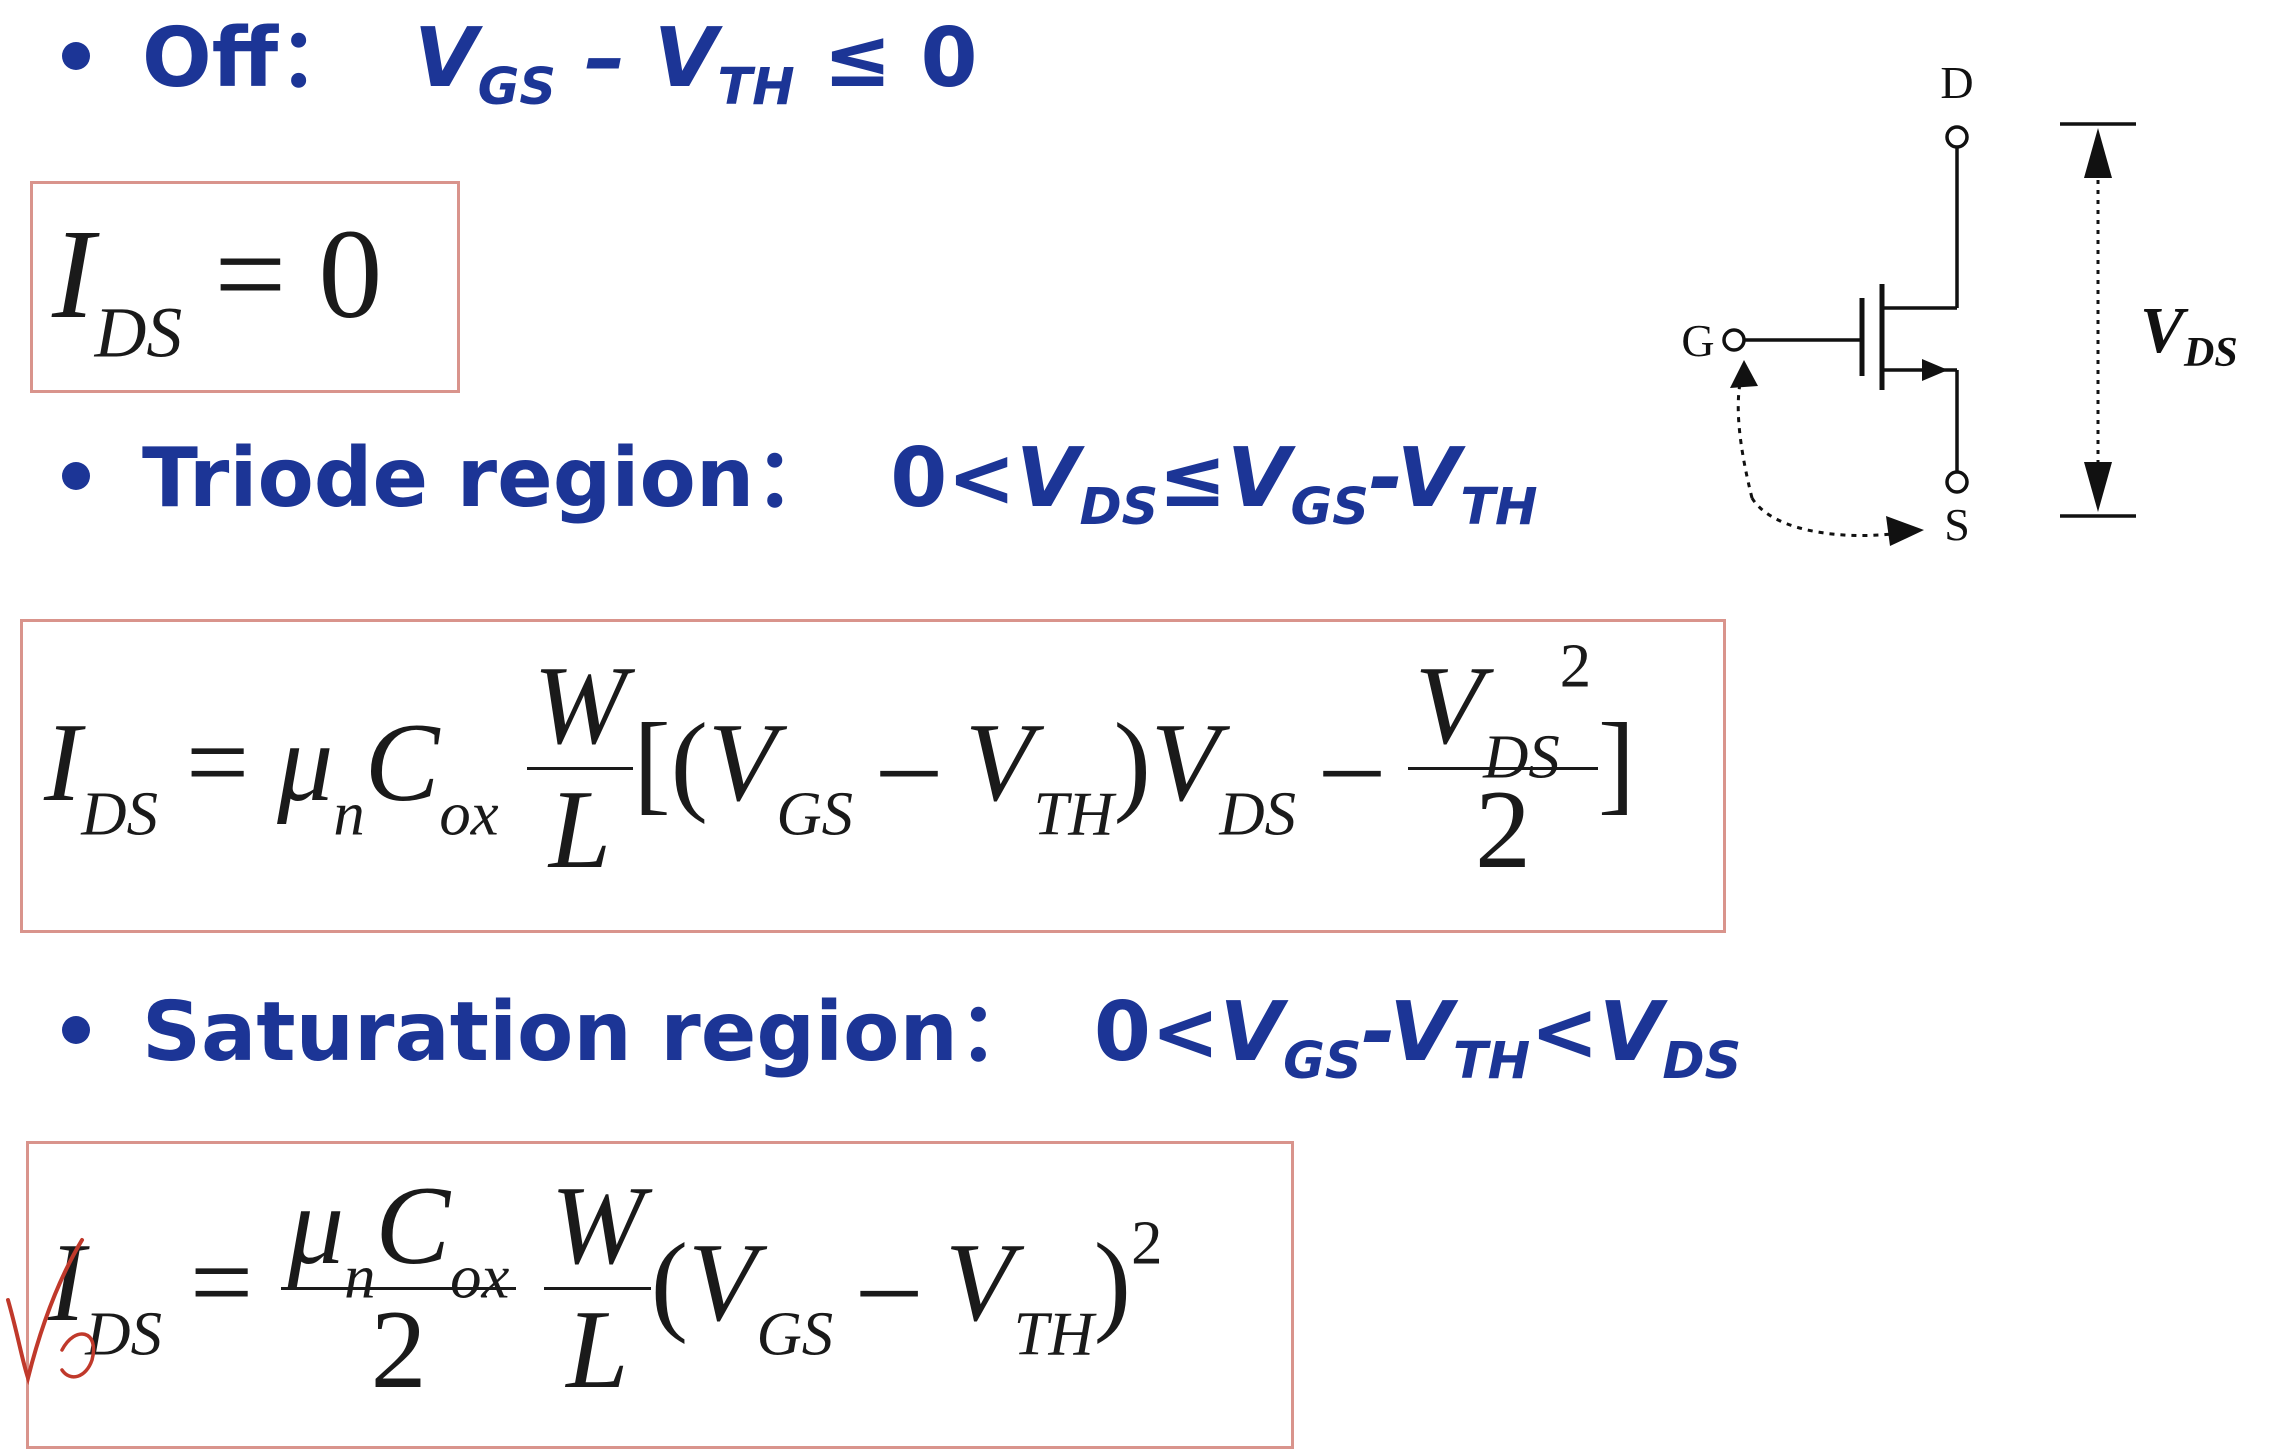 Image resolution: width=2272 pixels, height=1450 pixels. Describe the element at coordinates (1417, 1037) in the screenshot. I see `saturation-condition: 0<VGS-VTH<VDS` at that location.